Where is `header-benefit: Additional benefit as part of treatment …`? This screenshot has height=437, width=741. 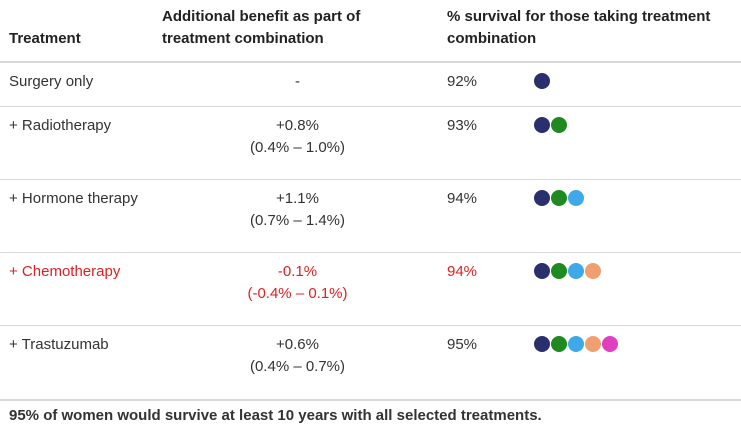
header-benefit: Additional benefit as part of treatment … is located at coordinates (261, 27).